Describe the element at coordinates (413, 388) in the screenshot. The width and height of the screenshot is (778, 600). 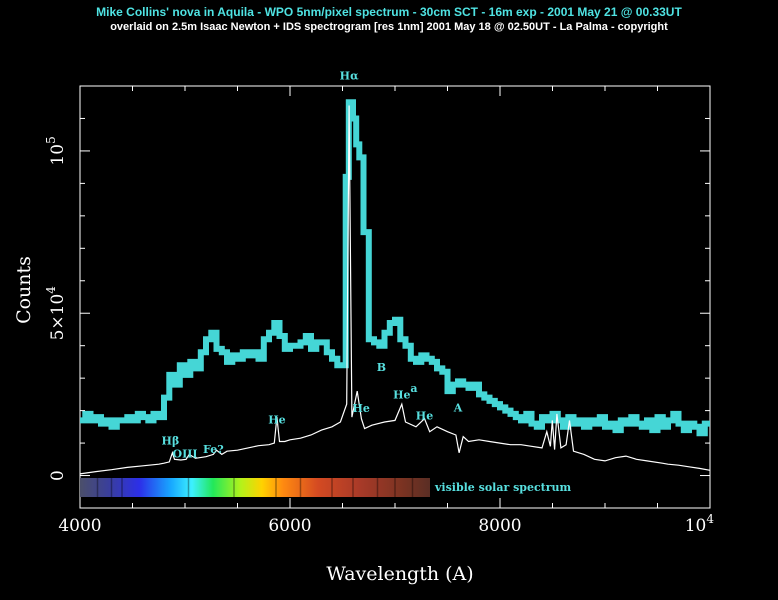
I see `line-annotation: a` at that location.